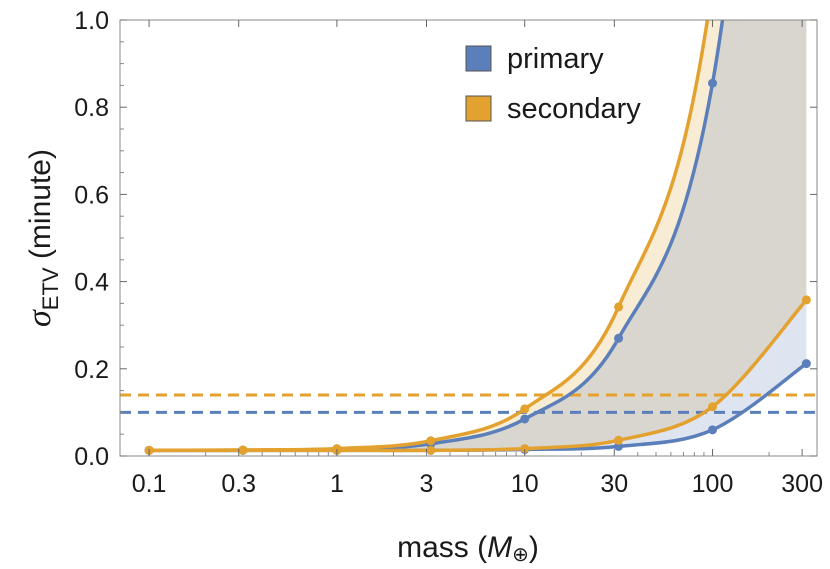 The width and height of the screenshot is (830, 569). I want to click on y-tick-label: 0.4, so click(91, 283).